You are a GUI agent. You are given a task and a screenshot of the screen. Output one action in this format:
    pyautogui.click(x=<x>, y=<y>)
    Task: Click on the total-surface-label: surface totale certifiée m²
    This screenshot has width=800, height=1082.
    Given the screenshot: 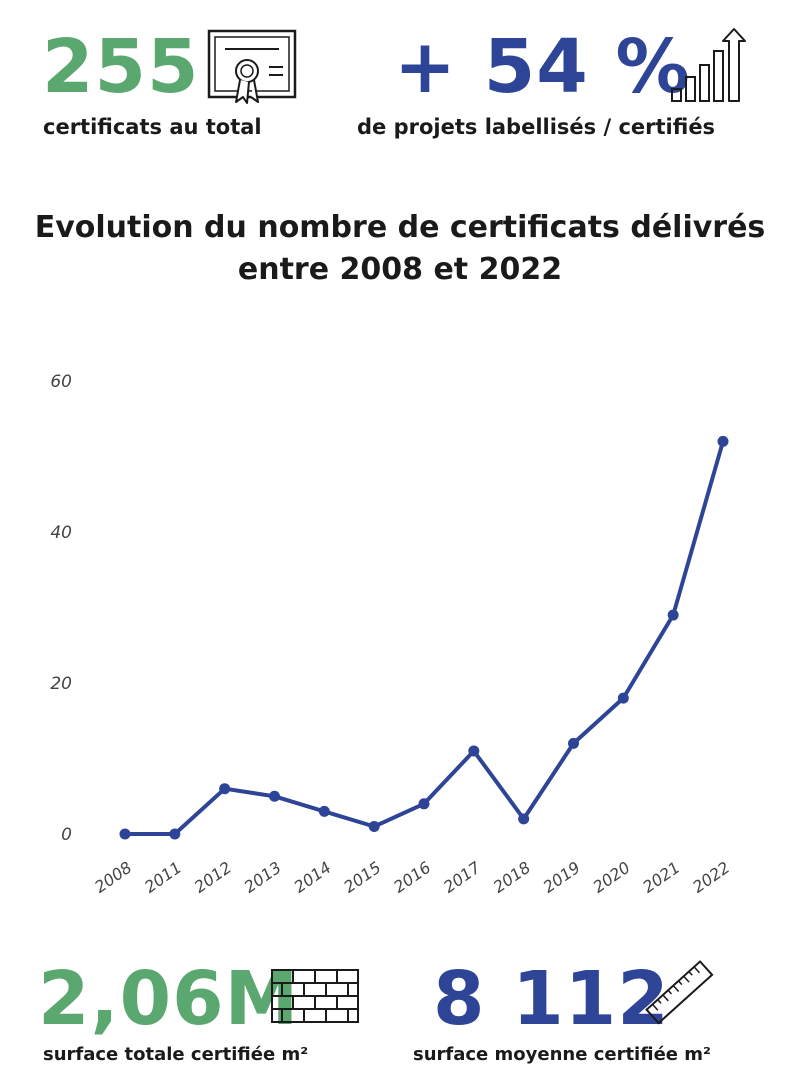 What is the action you would take?
    pyautogui.click(x=176, y=1054)
    